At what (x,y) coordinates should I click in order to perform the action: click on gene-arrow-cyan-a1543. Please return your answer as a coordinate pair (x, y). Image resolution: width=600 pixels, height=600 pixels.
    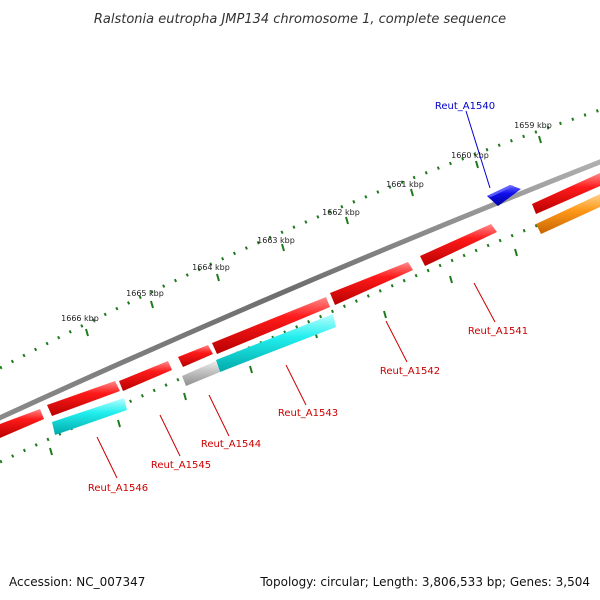
    Looking at the image, I should click on (276, 343).